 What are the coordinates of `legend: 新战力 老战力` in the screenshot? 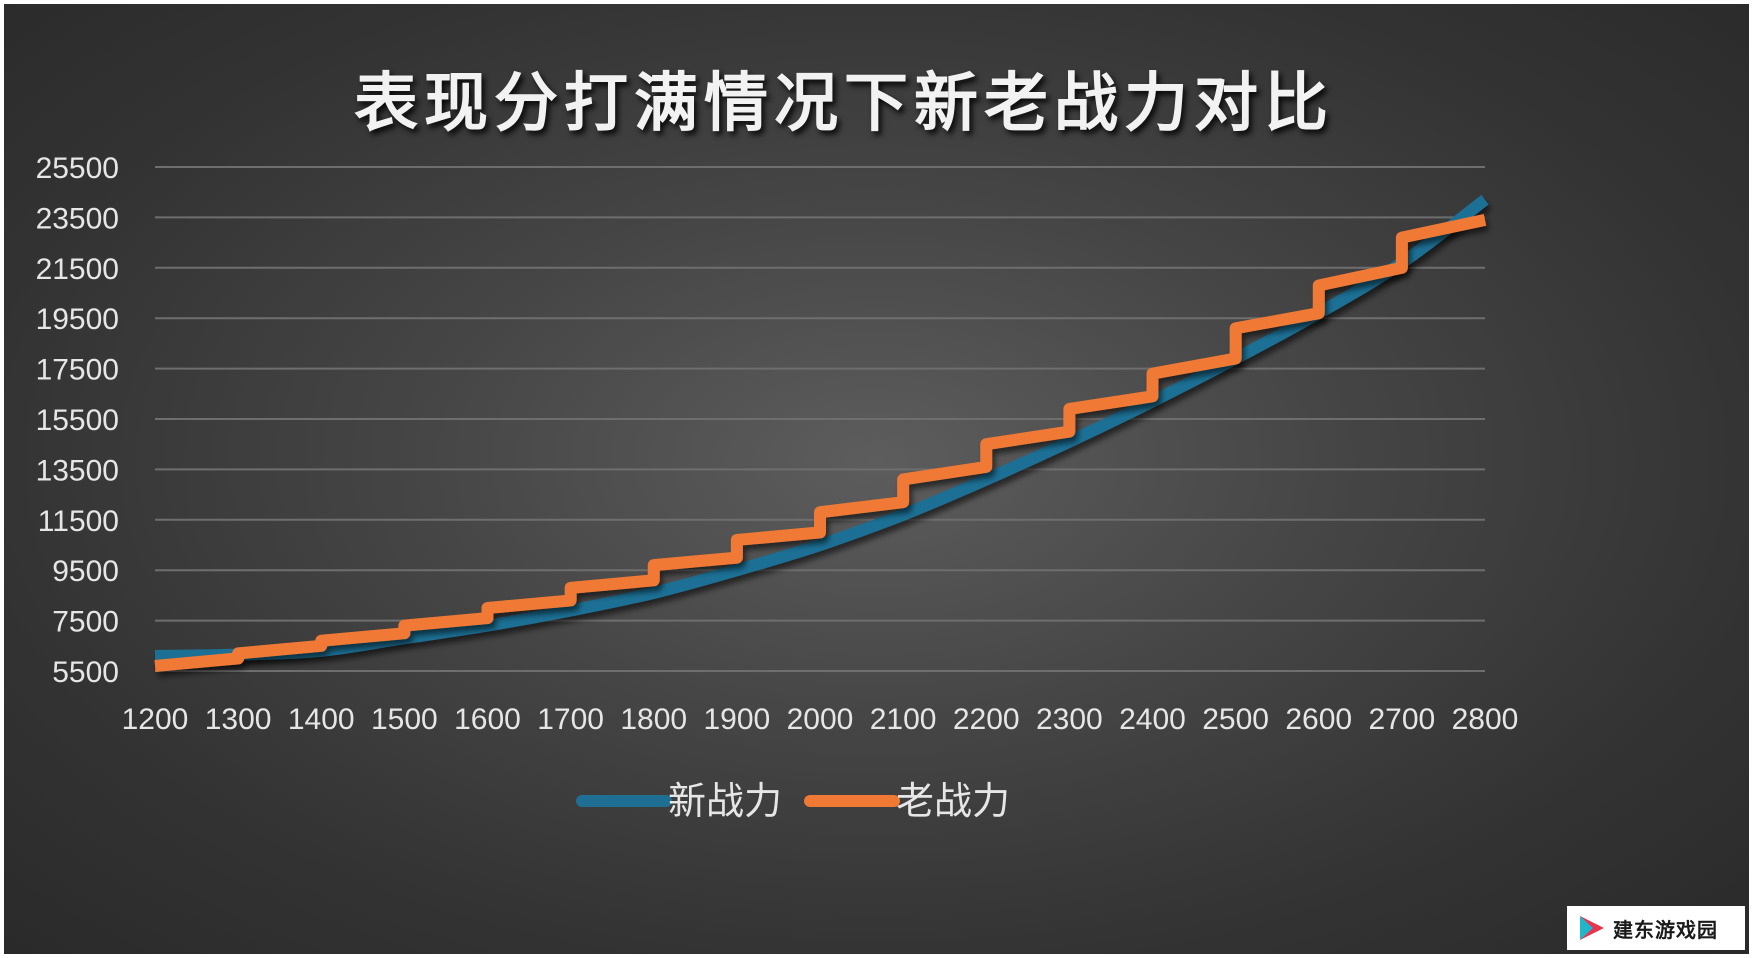 It's located at (793, 801).